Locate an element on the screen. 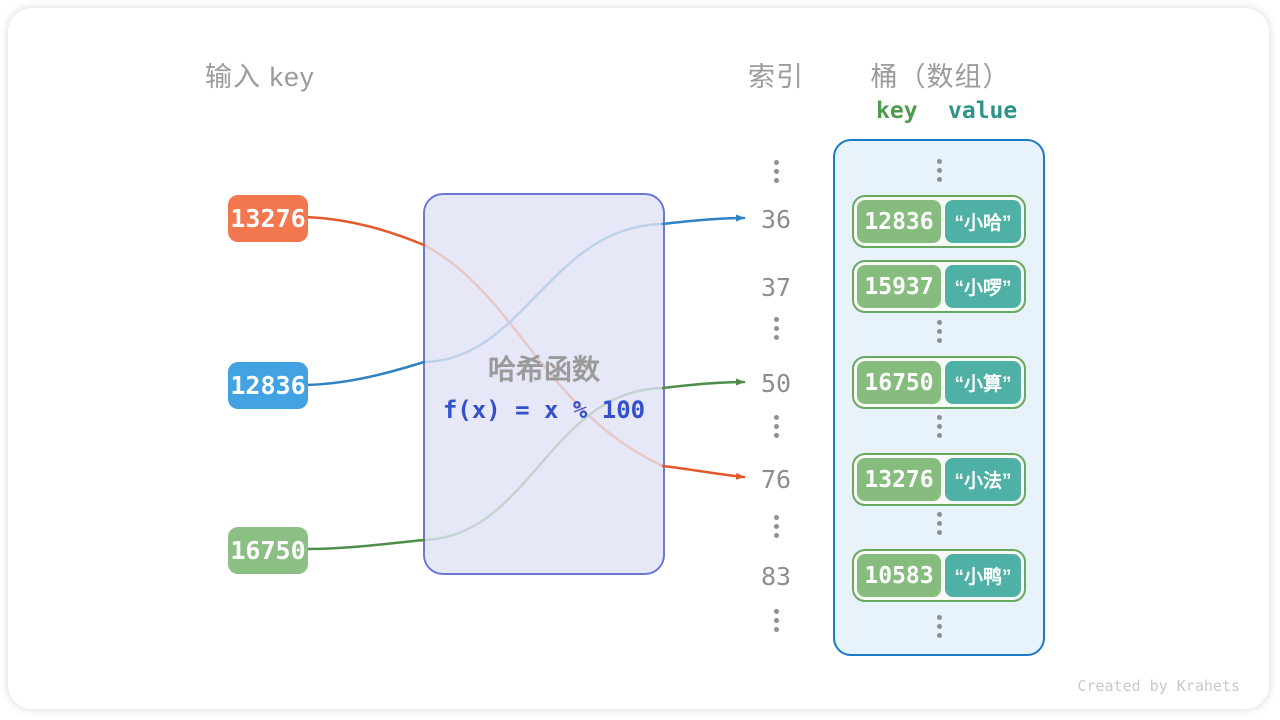 This screenshot has width=1280, height=720. bucket-value: “小法” is located at coordinates (983, 479).